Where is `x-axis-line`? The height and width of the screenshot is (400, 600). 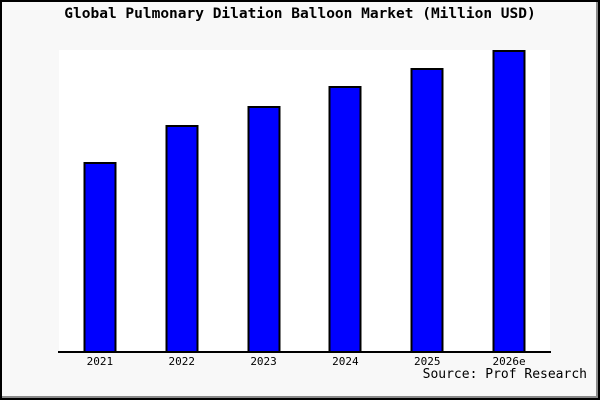 x-axis-line is located at coordinates (304, 352).